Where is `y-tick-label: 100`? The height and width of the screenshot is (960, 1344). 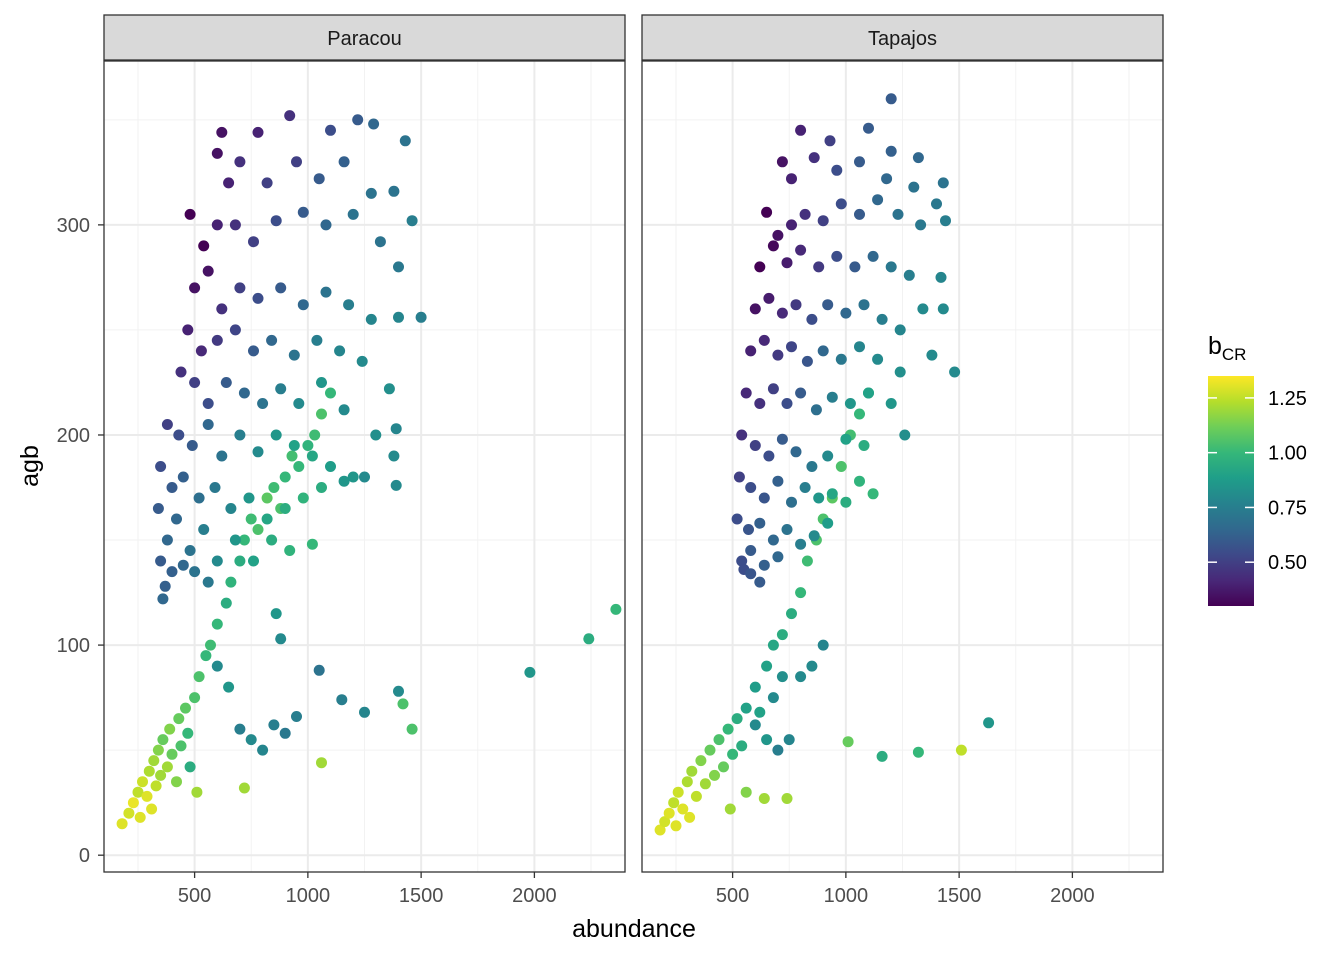
y-tick-label: 100 is located at coordinates (73, 646).